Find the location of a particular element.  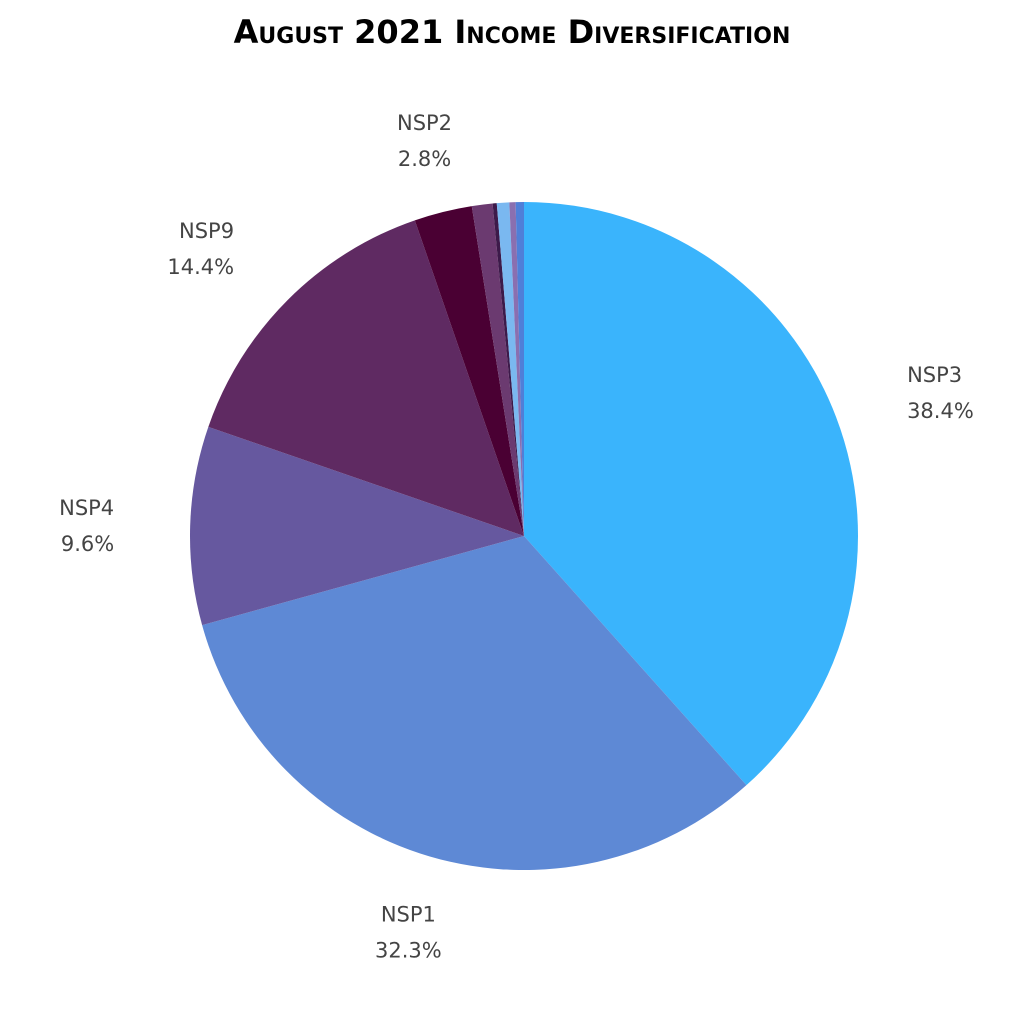

slice-label: NSP3 is located at coordinates (934, 375).